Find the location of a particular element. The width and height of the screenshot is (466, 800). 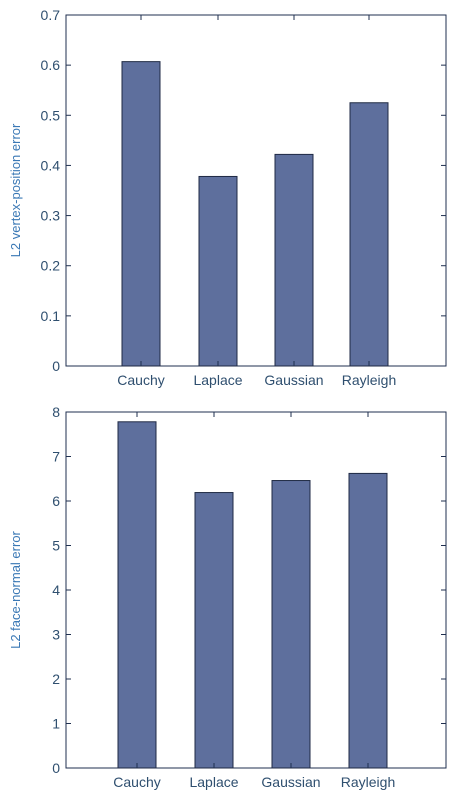

y-tick-label: 2 is located at coordinates (56, 679).